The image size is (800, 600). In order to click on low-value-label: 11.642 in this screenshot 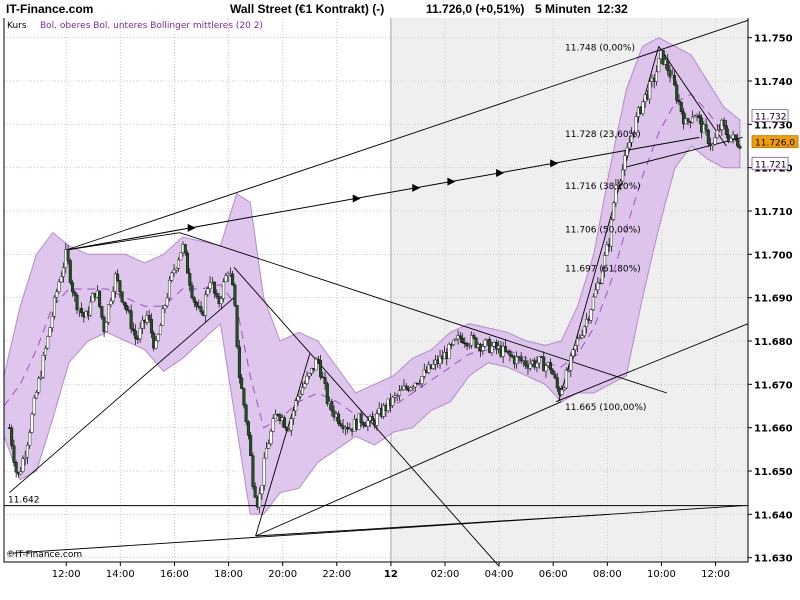, I will do `click(24, 501)`.